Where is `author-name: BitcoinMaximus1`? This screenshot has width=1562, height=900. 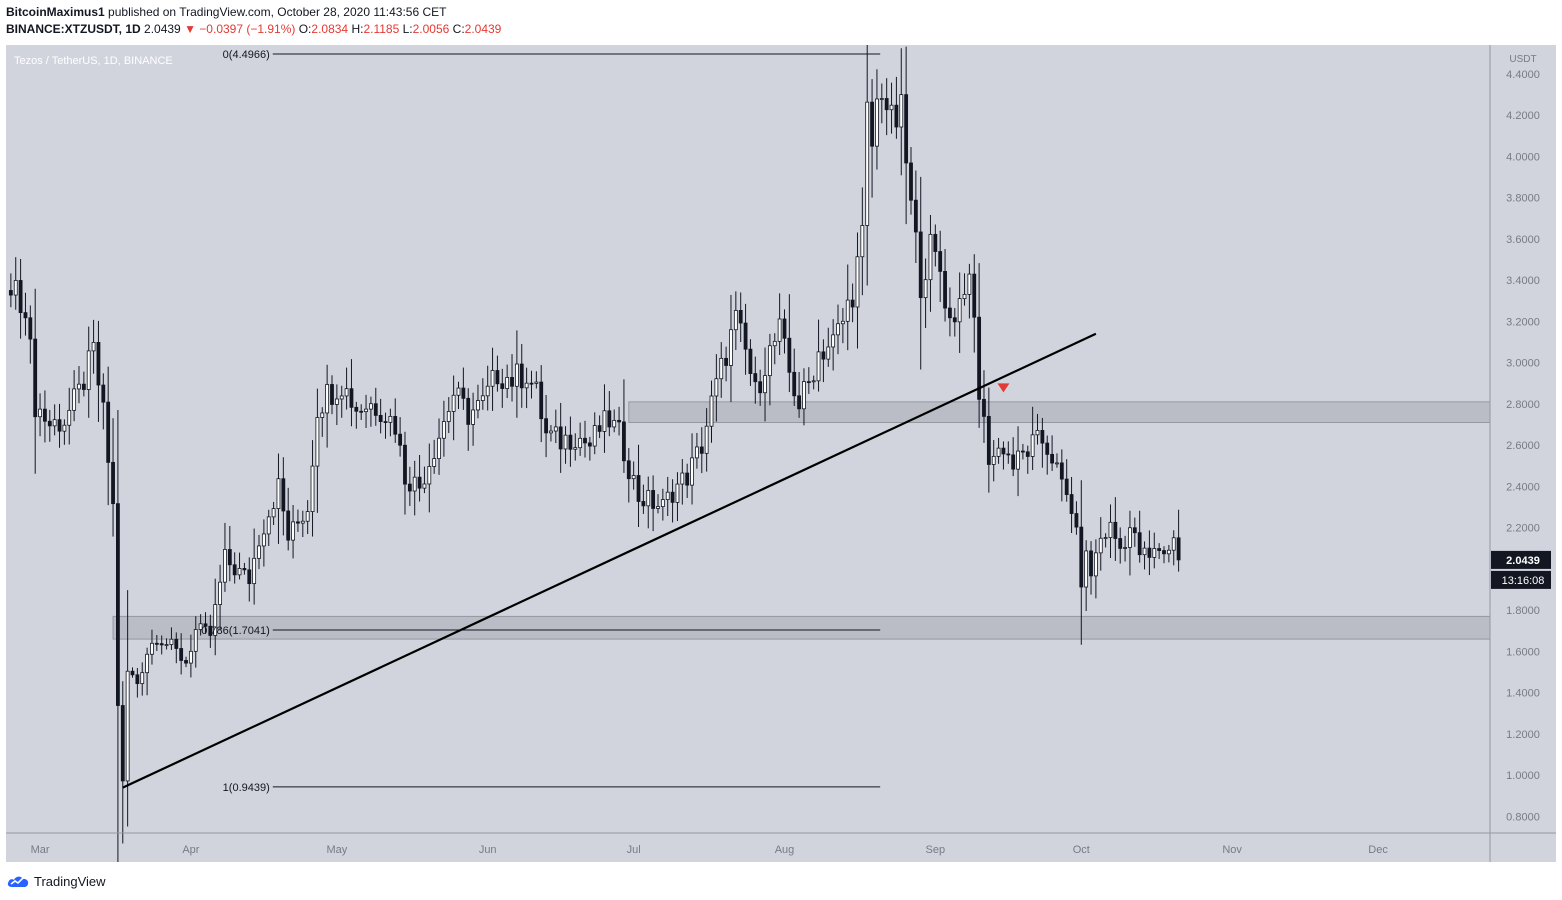 author-name: BitcoinMaximus1 is located at coordinates (55, 12).